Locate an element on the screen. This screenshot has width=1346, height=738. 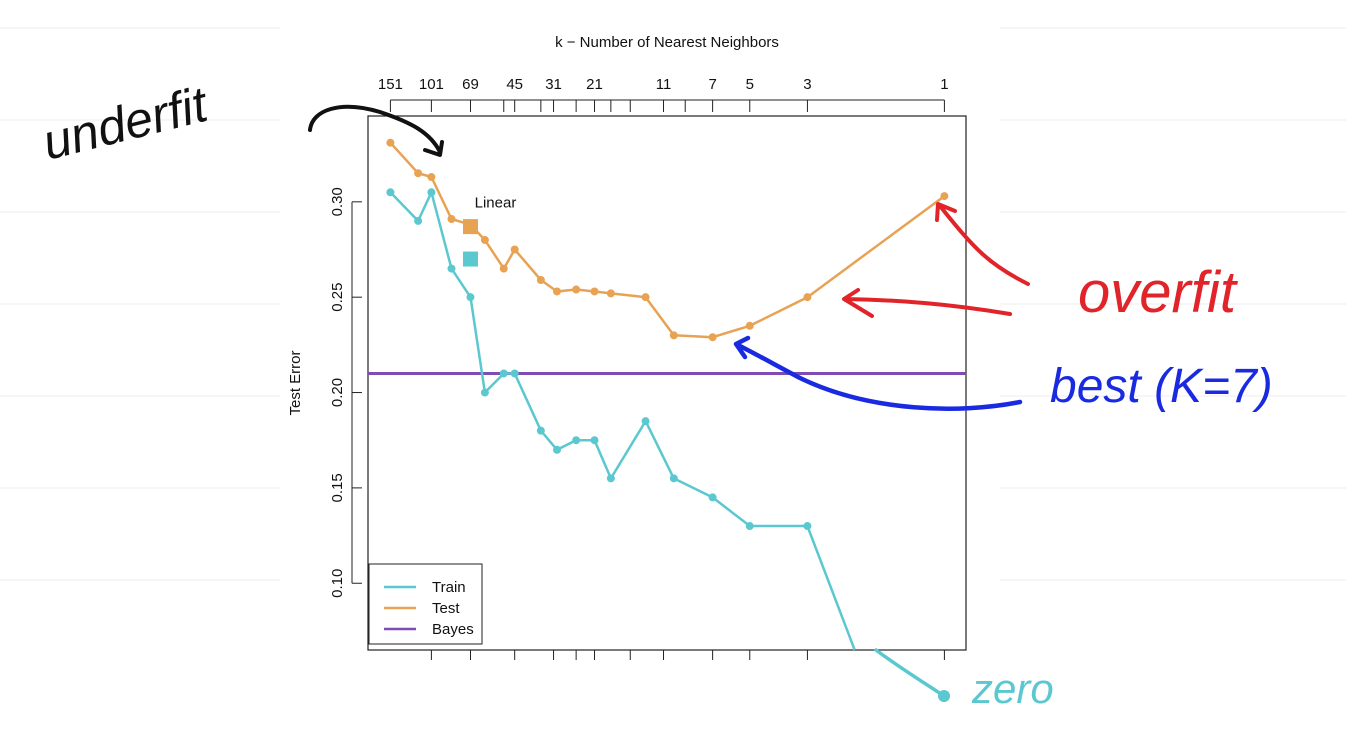
bottom-axis-ticks is located at coordinates (687, 655).